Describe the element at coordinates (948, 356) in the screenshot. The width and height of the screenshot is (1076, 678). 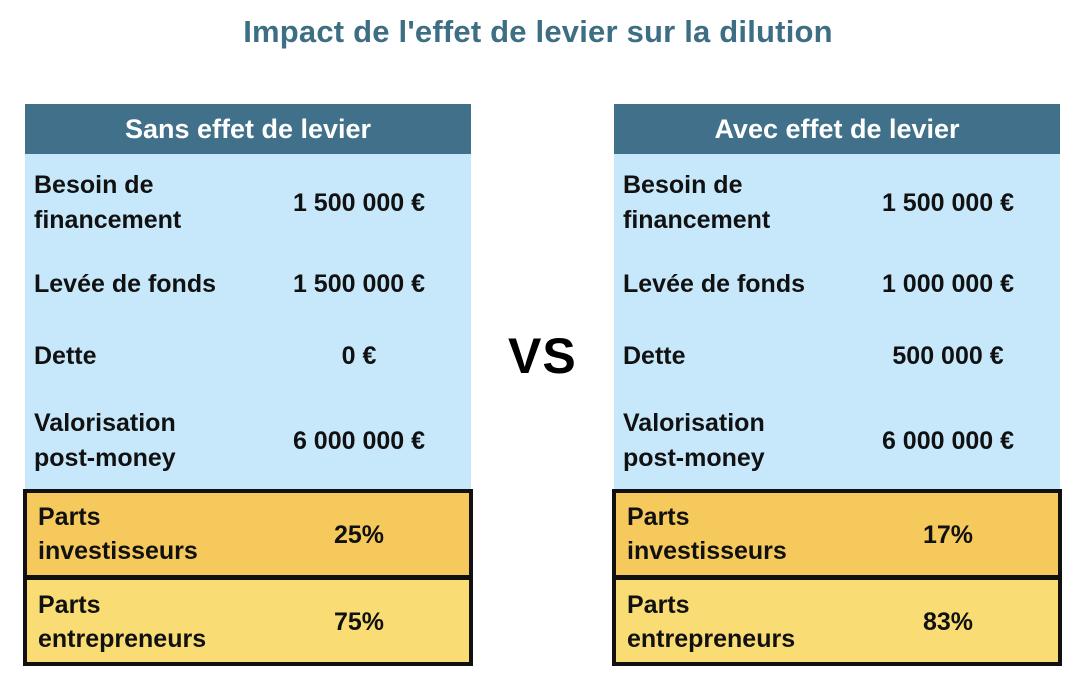
I see `row-value: 500 000 €` at that location.